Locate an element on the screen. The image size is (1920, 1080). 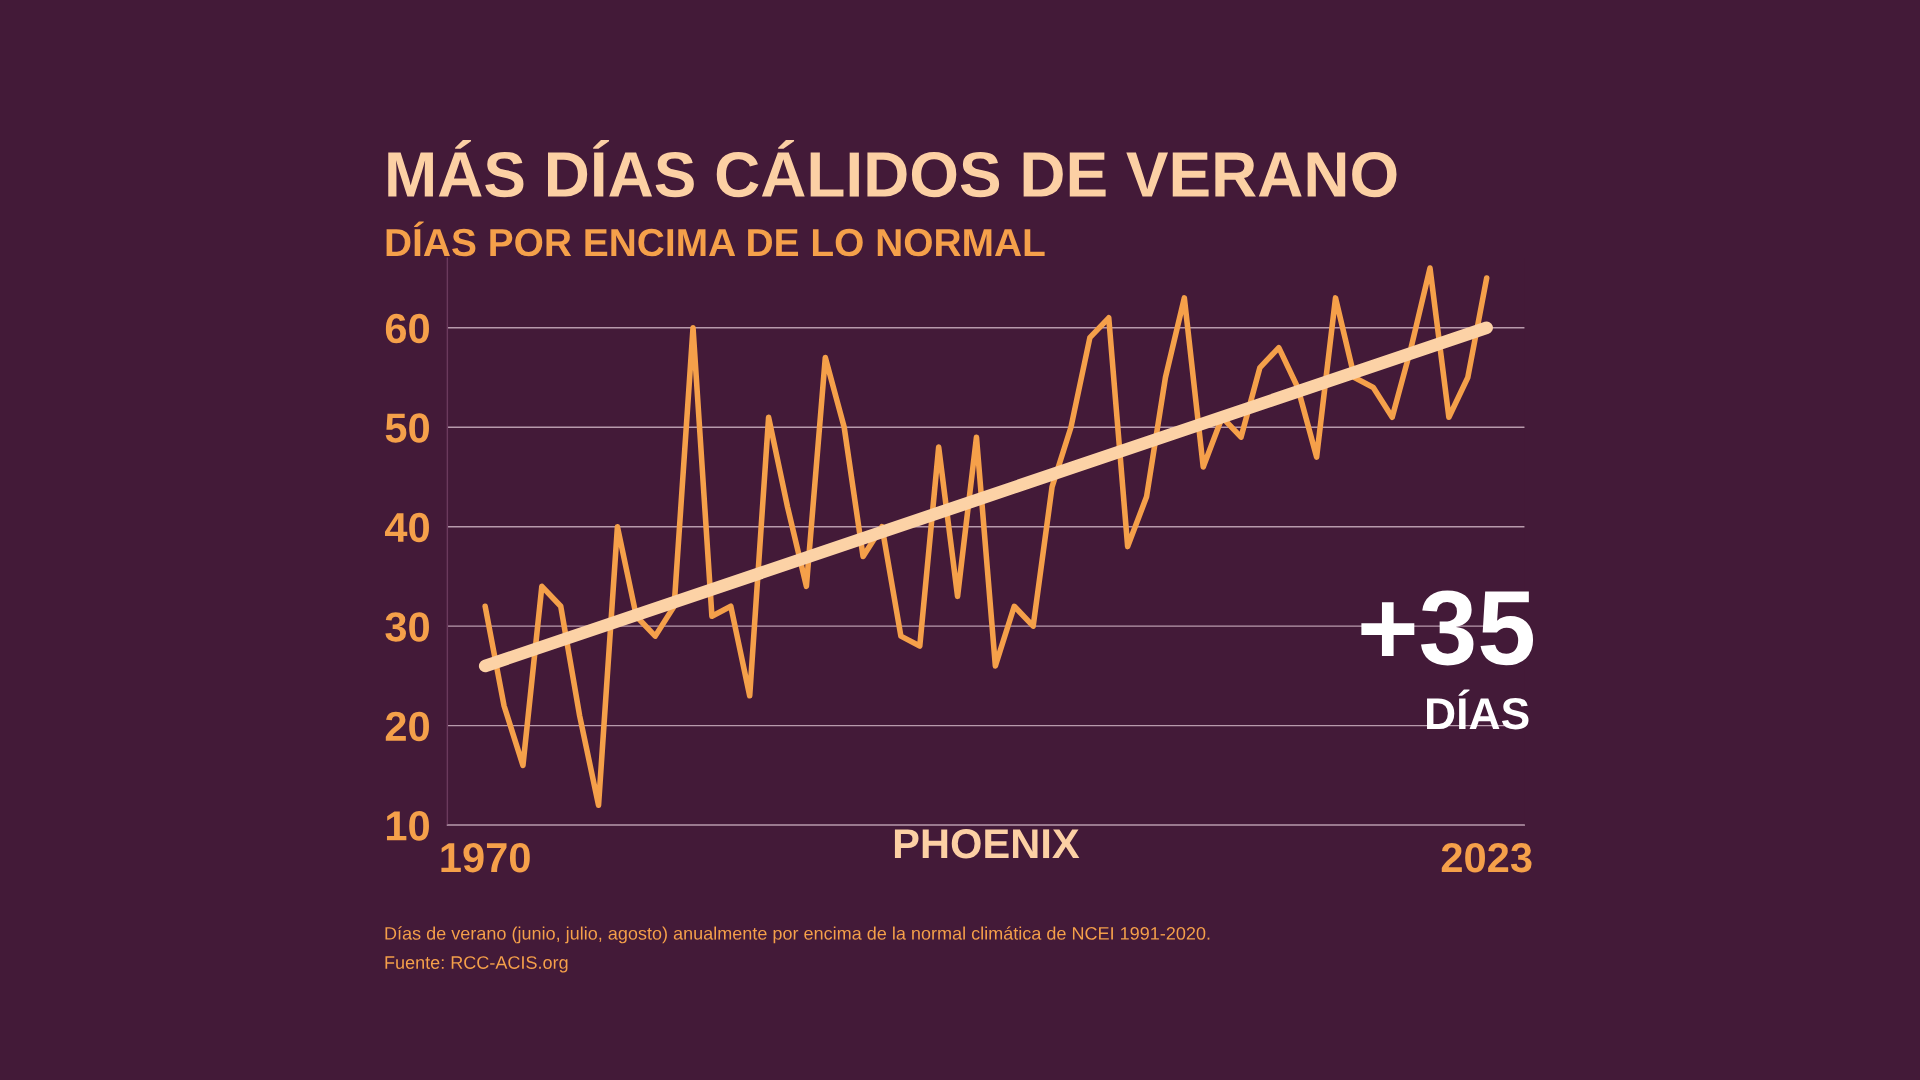
y-tick-label: 60 is located at coordinates (407, 328).